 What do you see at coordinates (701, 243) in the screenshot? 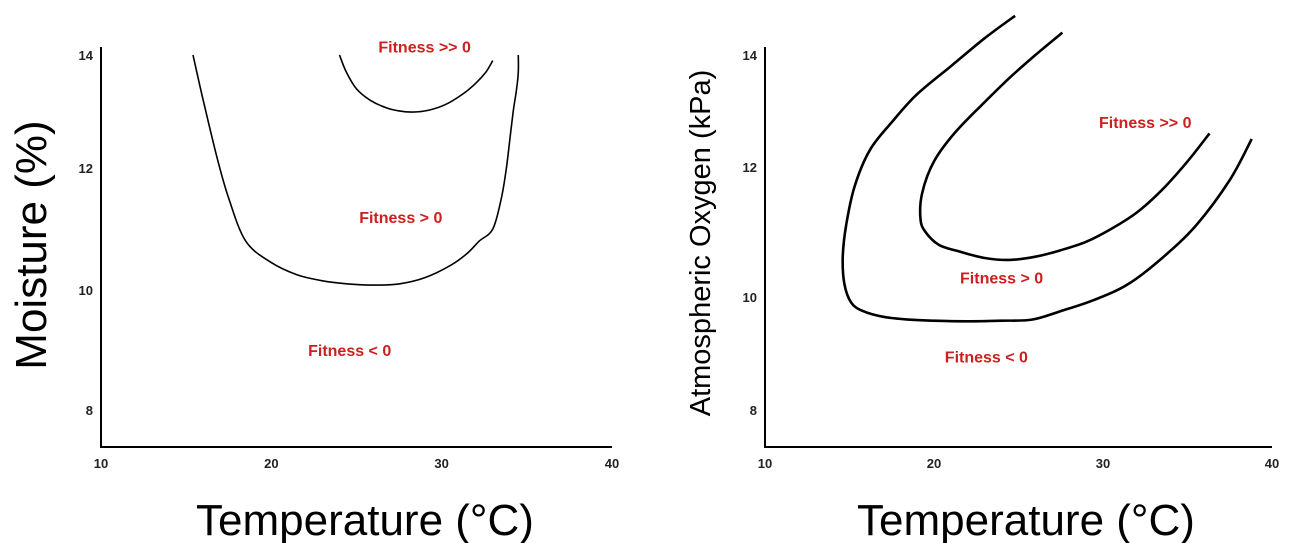
I see `y-axis-title: Atmospheric Oxygen (kPa)` at bounding box center [701, 243].